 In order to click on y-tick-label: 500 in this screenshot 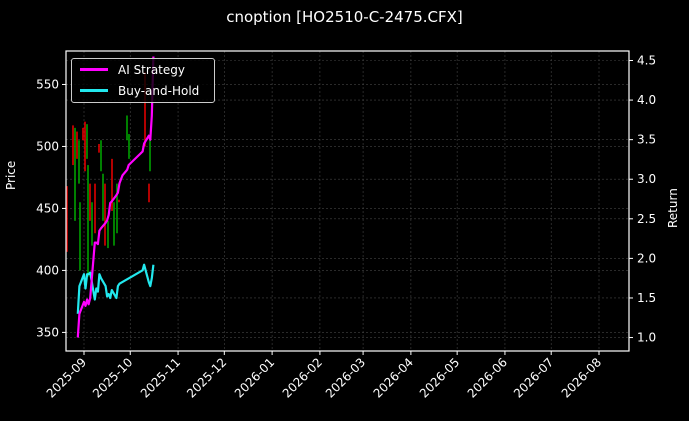, I will do `click(47, 146)`.